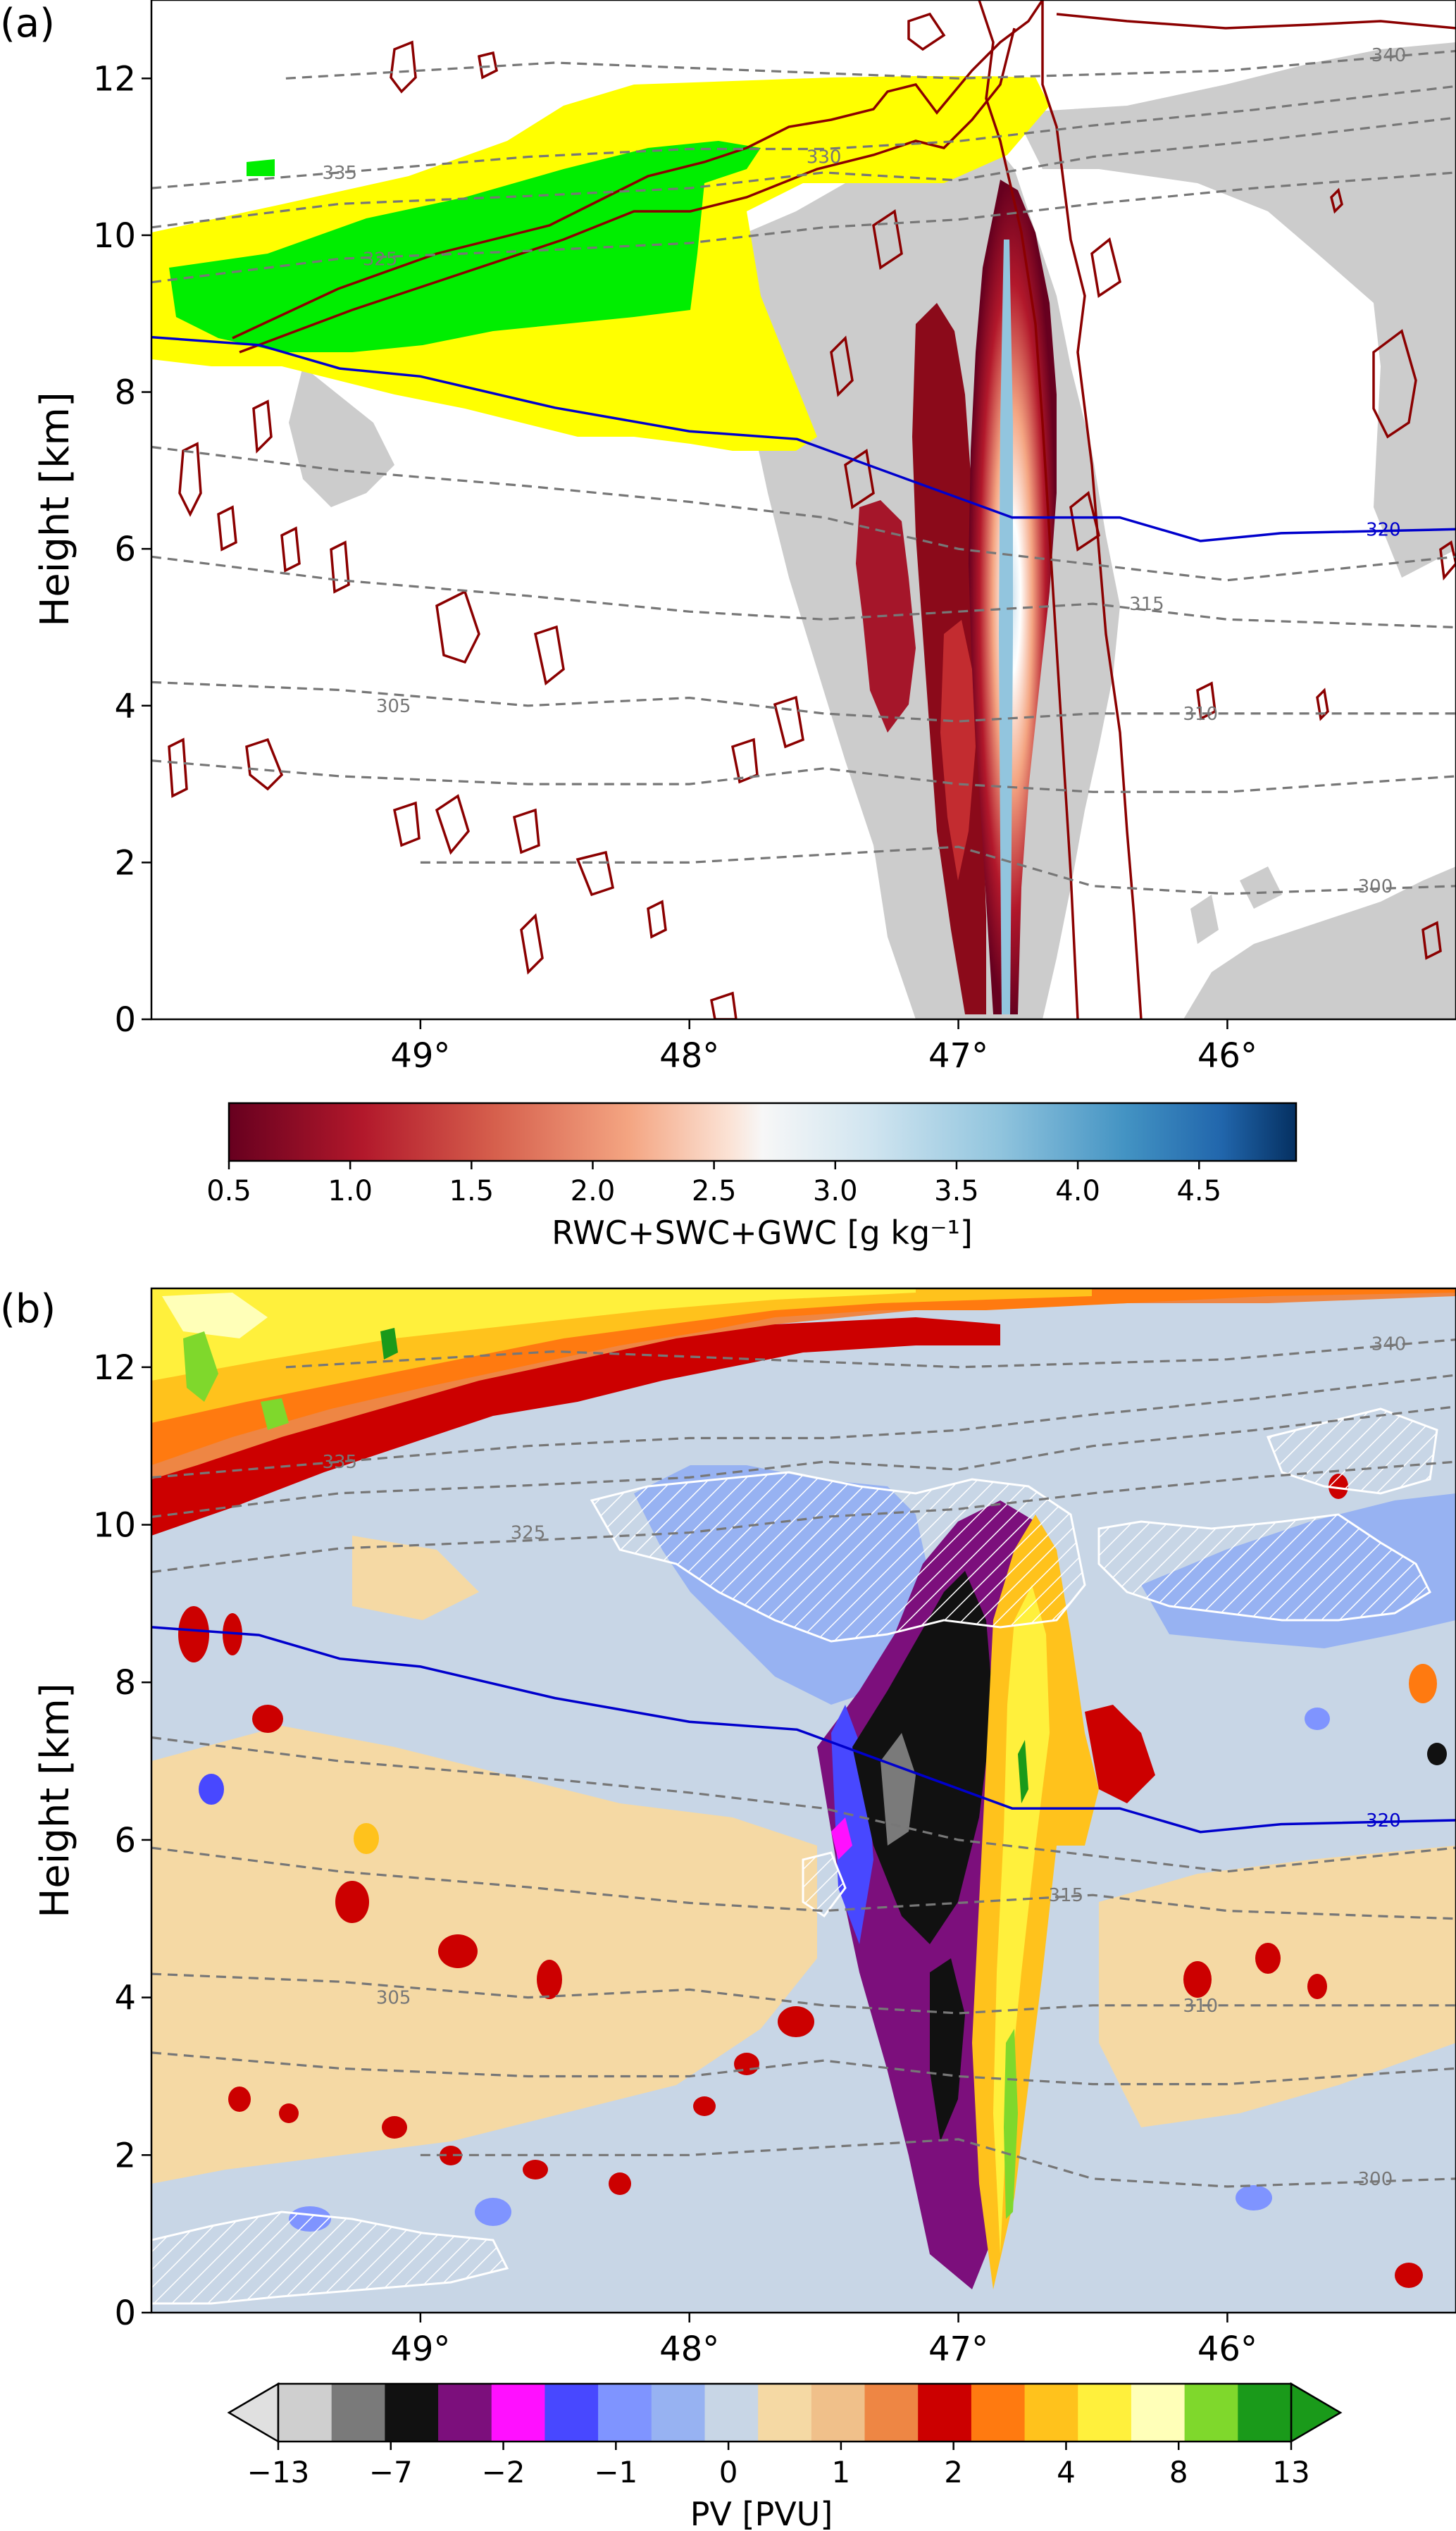  I want to click on colorbar-b-tick-label: −1, so click(615, 2472).